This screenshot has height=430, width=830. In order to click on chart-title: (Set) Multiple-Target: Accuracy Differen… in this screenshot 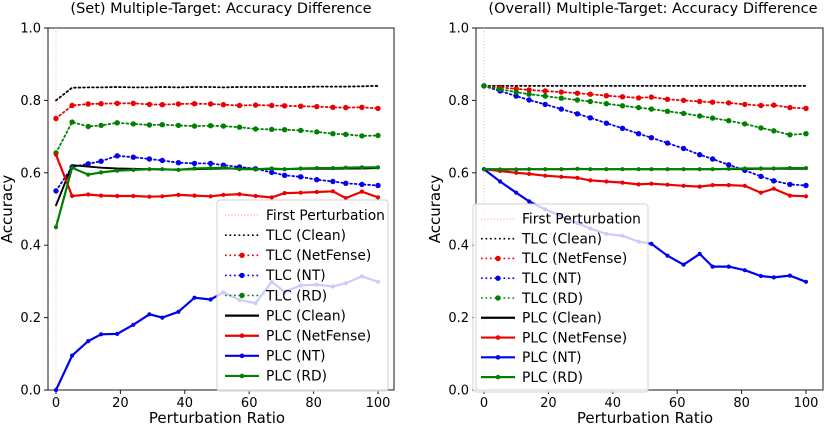, I will do `click(220, 9)`.